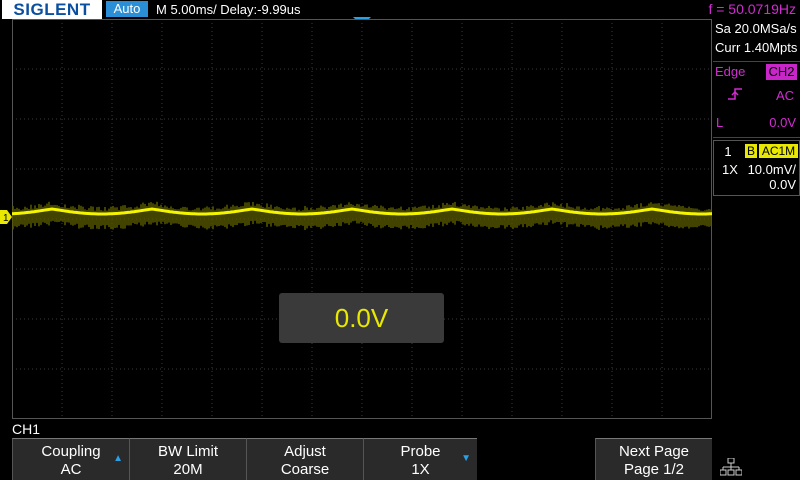  Describe the element at coordinates (756, 28) in the screenshot. I see `sample-rate: Sa 20.0MSa/s` at that location.